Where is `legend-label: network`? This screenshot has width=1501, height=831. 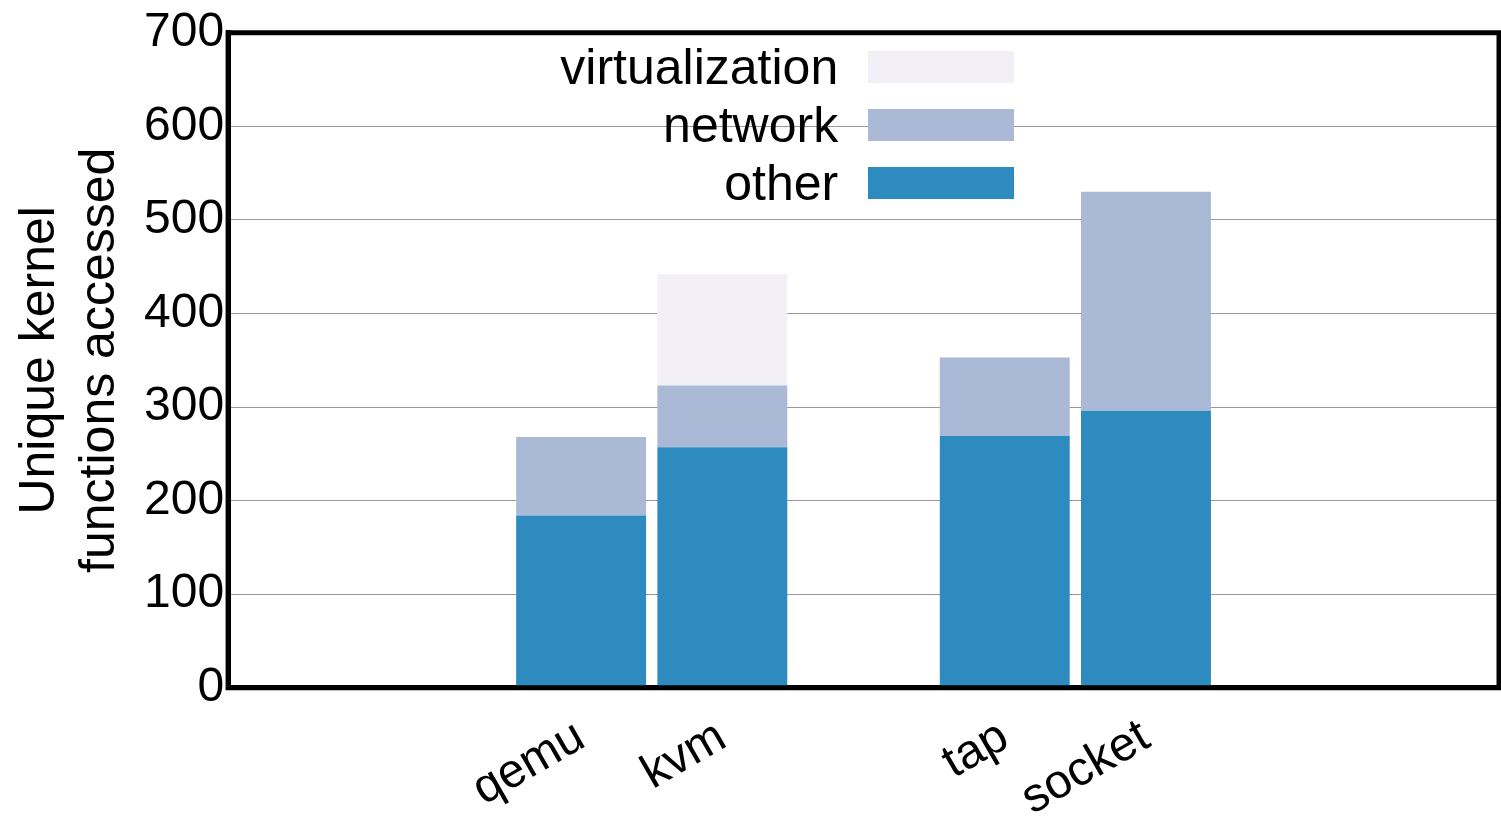
legend-label: network is located at coordinates (751, 124).